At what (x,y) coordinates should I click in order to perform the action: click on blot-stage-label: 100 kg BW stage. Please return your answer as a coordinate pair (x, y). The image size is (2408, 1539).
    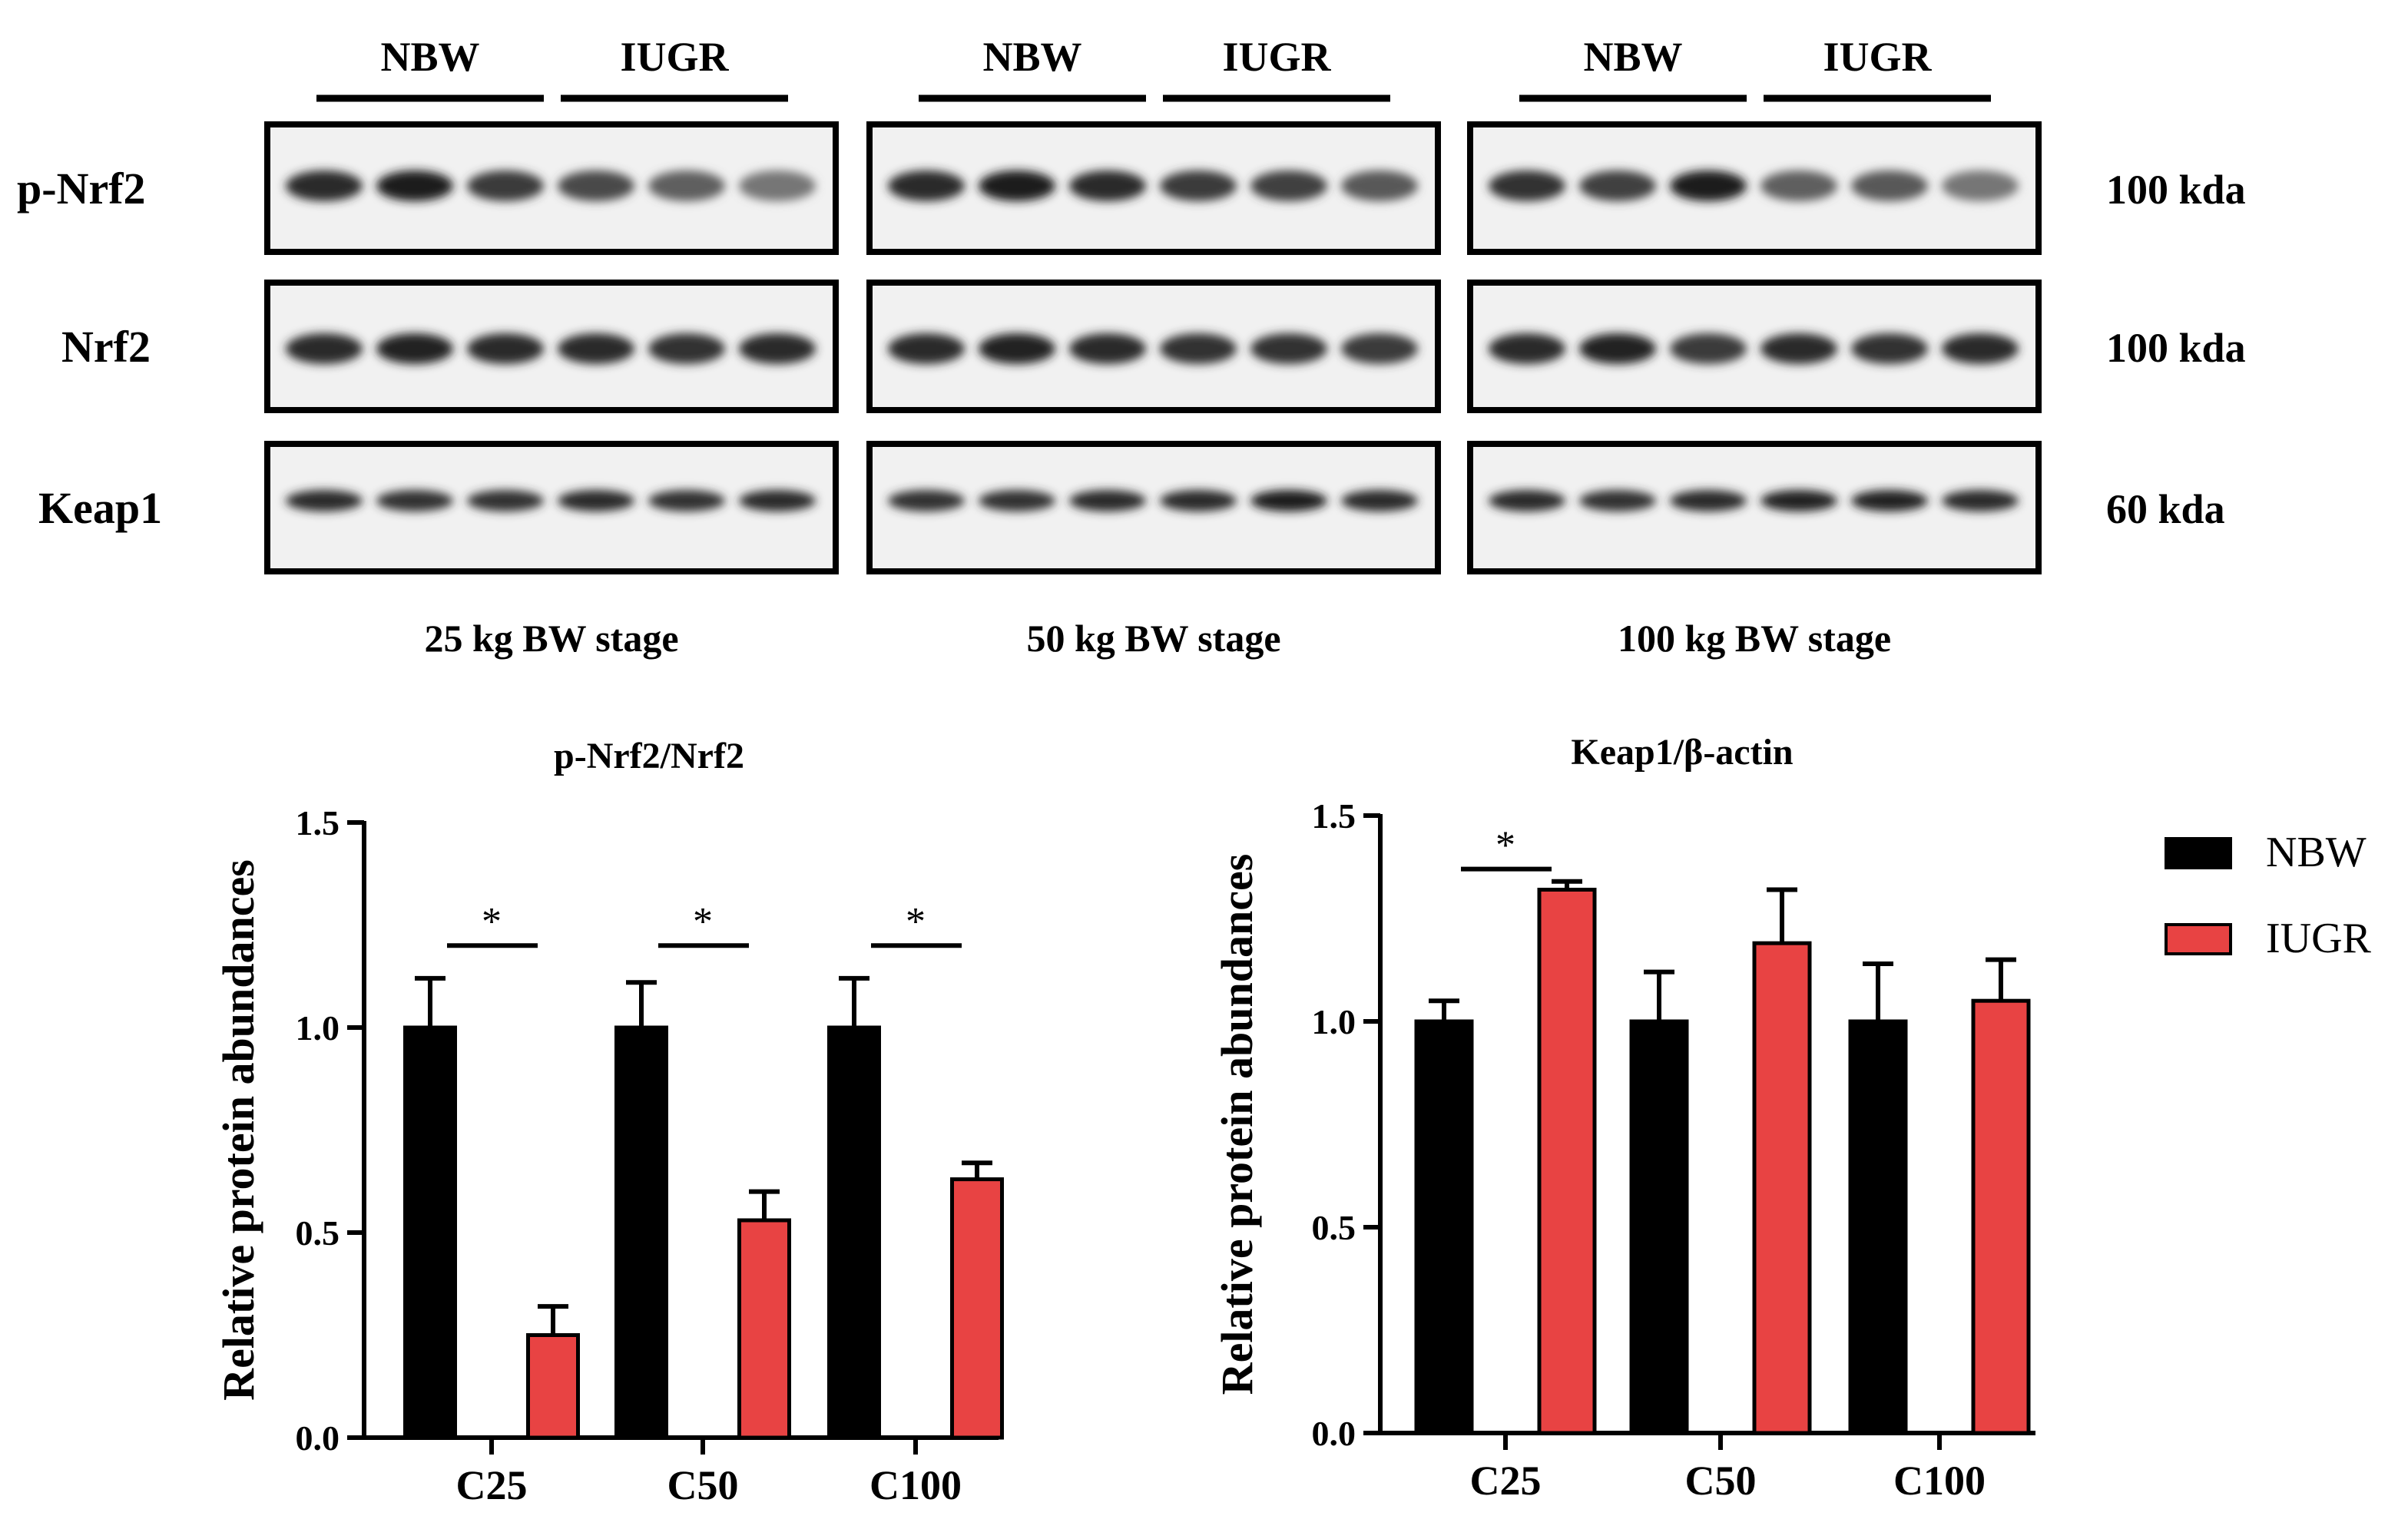
    Looking at the image, I should click on (1754, 638).